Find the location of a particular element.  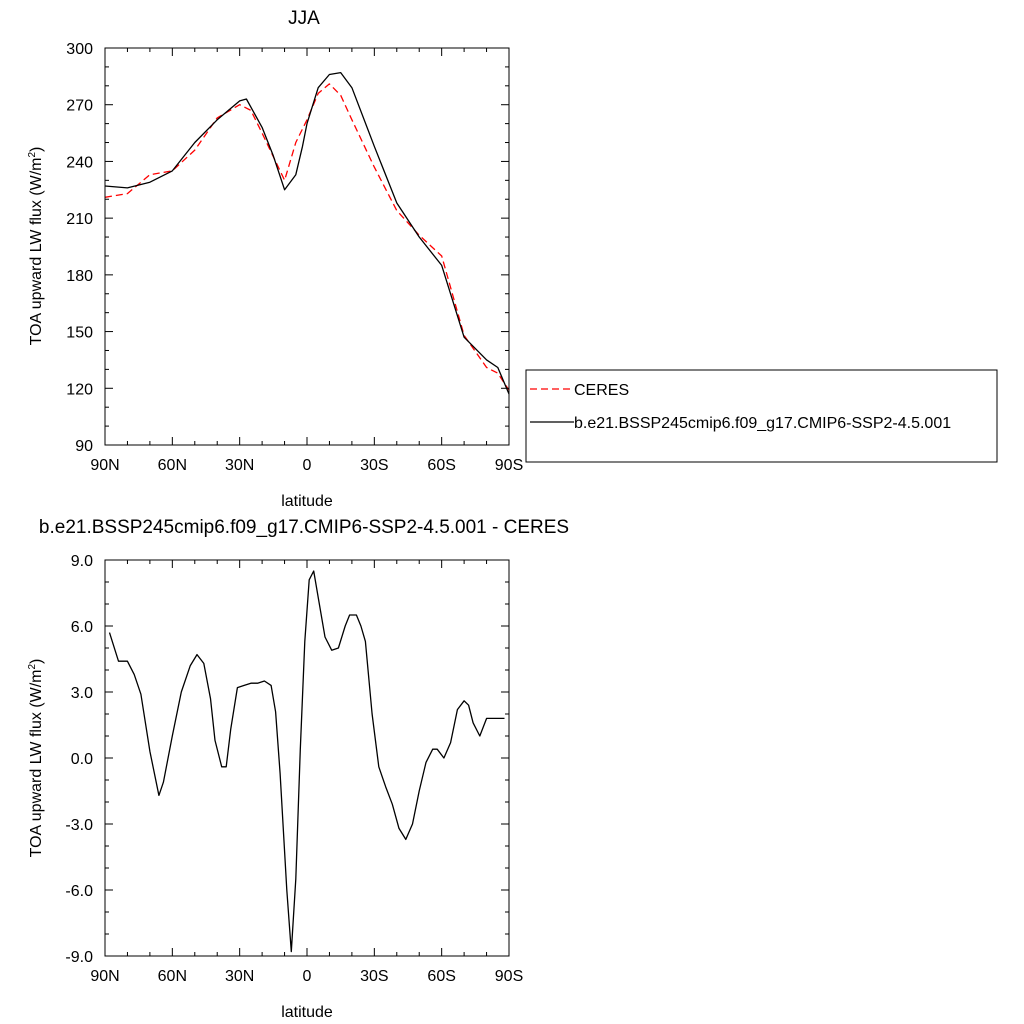

bottom-y-tick-label: 0.0 is located at coordinates (82, 759).